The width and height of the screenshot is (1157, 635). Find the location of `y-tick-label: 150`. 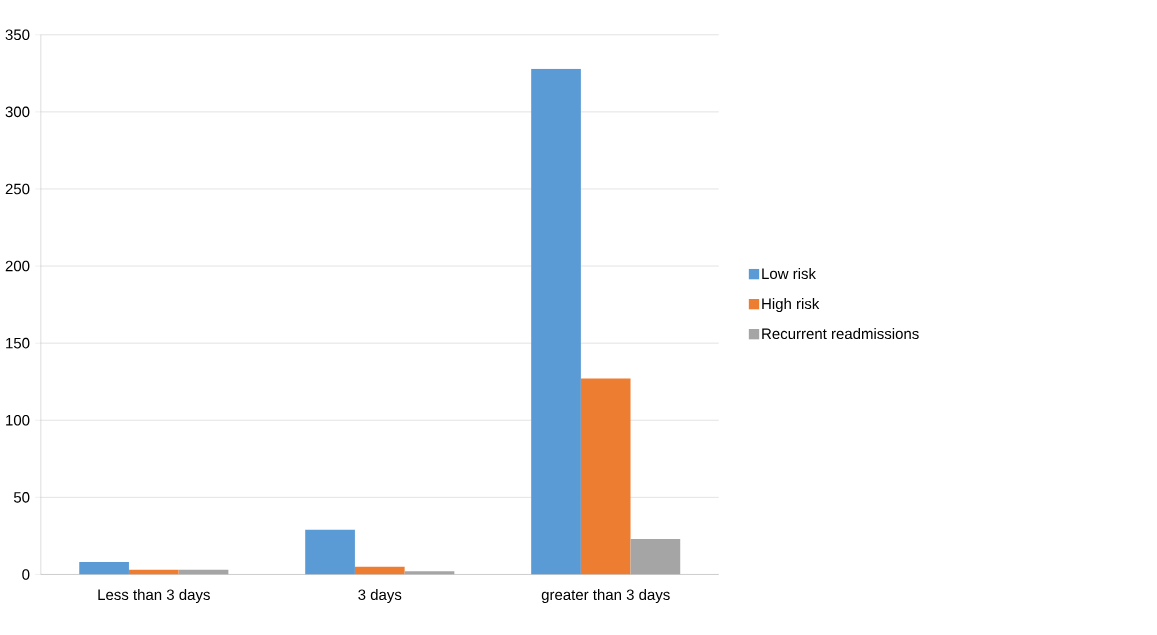

y-tick-label: 150 is located at coordinates (18, 343).